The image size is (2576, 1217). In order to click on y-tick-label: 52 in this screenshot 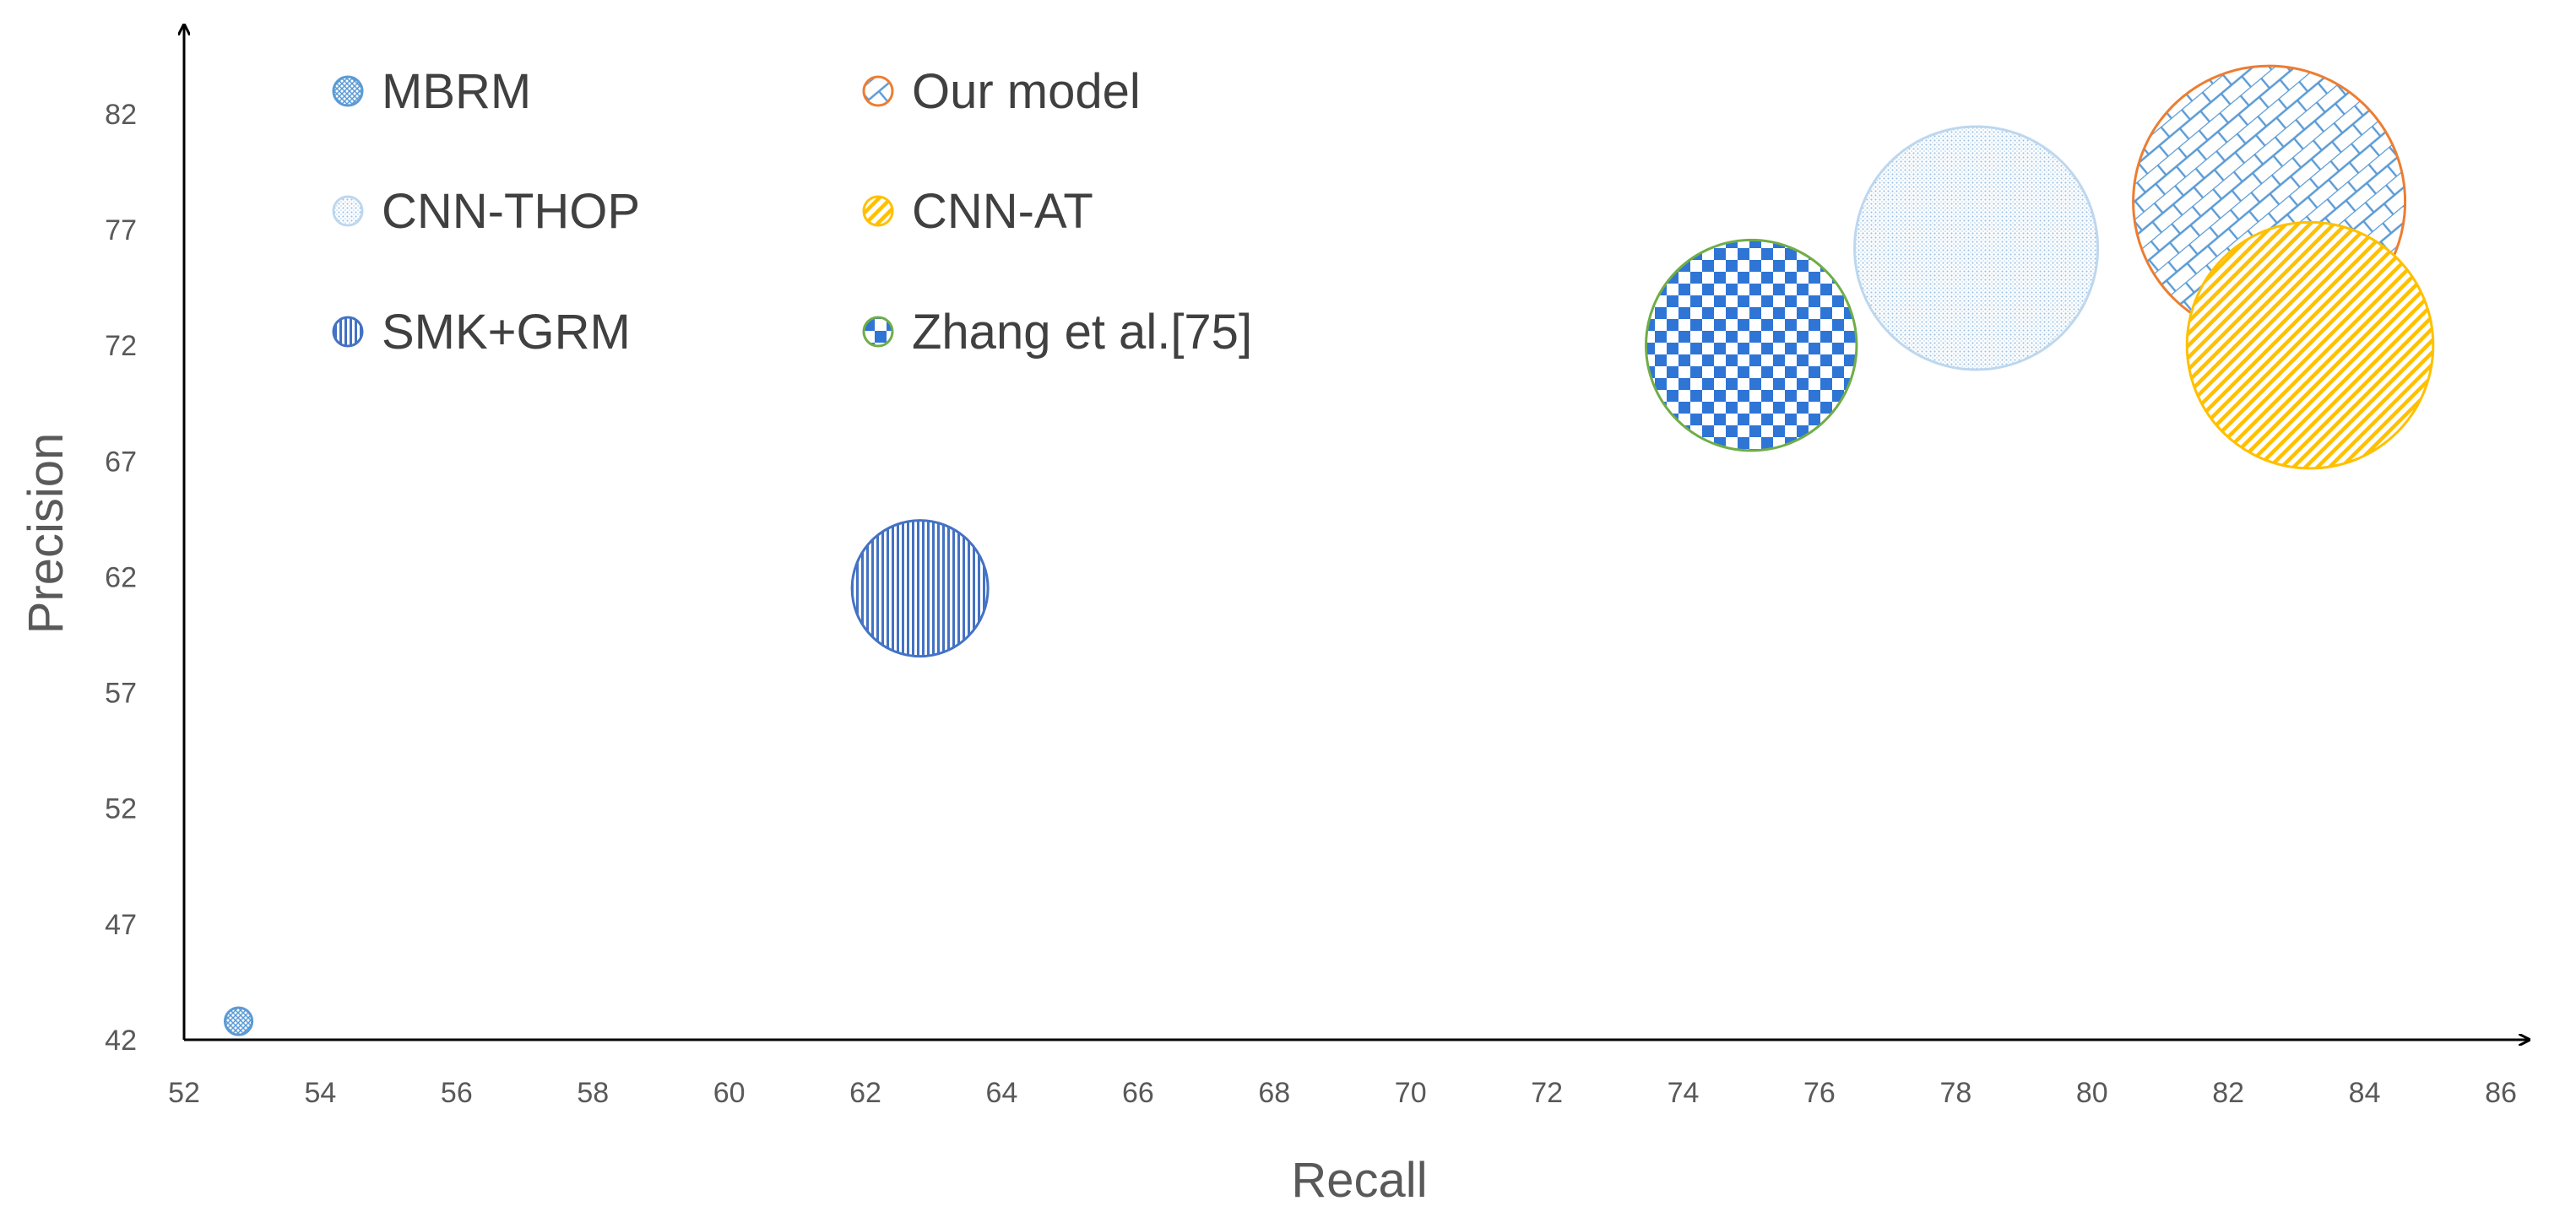, I will do `click(121, 809)`.